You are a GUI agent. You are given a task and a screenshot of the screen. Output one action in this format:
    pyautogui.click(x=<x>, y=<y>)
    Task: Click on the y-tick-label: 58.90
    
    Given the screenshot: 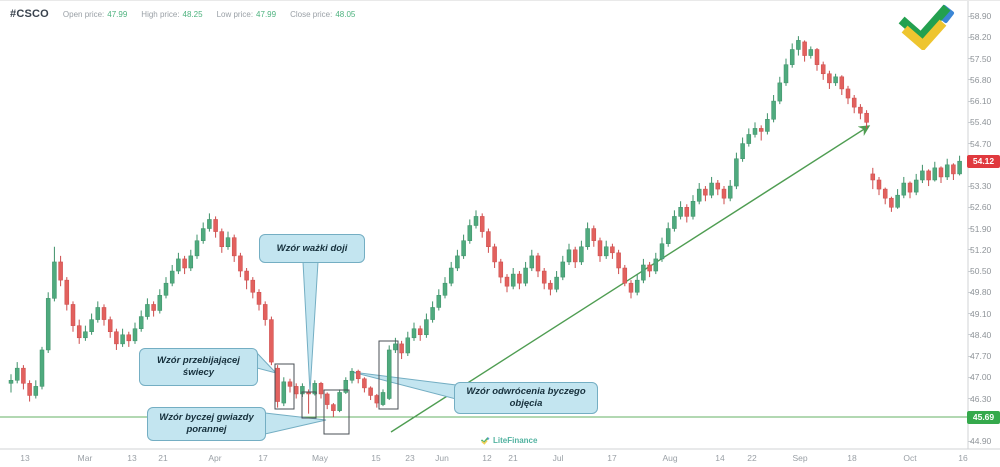 What is the action you would take?
    pyautogui.click(x=981, y=16)
    